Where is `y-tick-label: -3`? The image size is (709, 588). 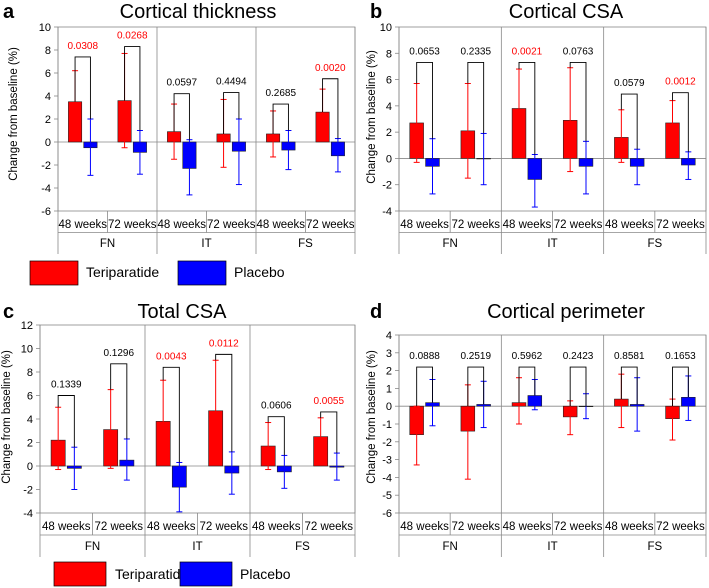 y-tick-label: -3 is located at coordinates (387, 461).